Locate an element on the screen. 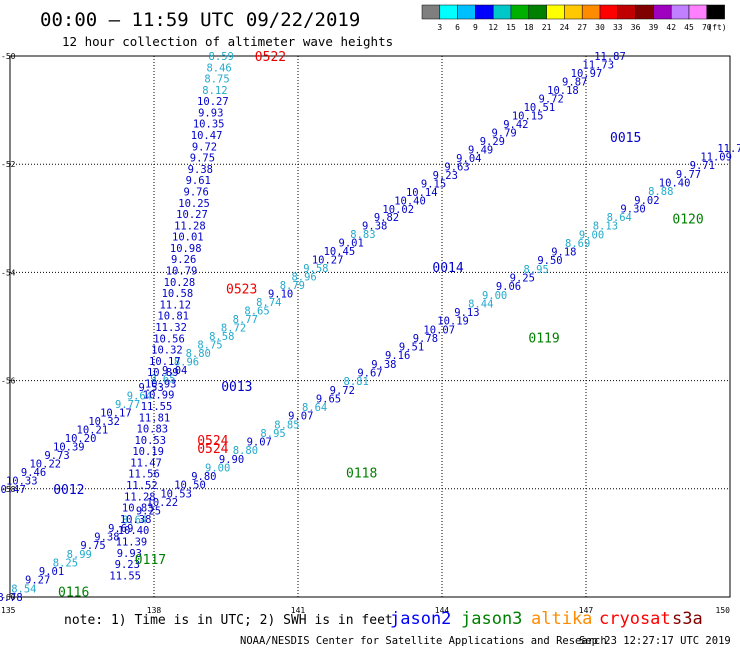  swh-value: 10.93 is located at coordinates (161, 384).